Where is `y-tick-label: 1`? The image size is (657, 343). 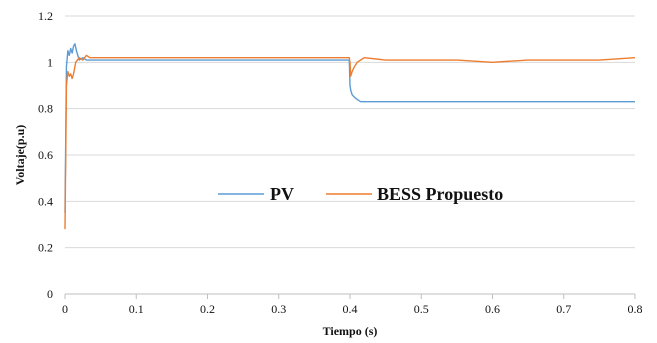 y-tick-label: 1 is located at coordinates (50, 62).